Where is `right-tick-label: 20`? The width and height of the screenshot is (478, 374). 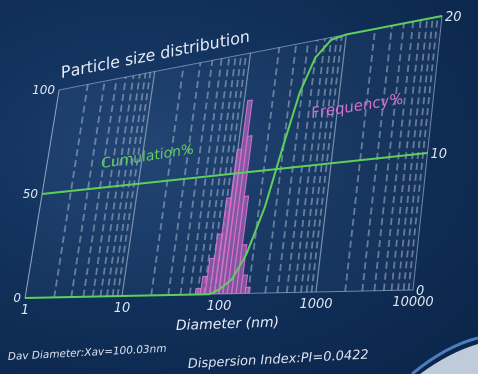
right-tick-label: 20 is located at coordinates (453, 17).